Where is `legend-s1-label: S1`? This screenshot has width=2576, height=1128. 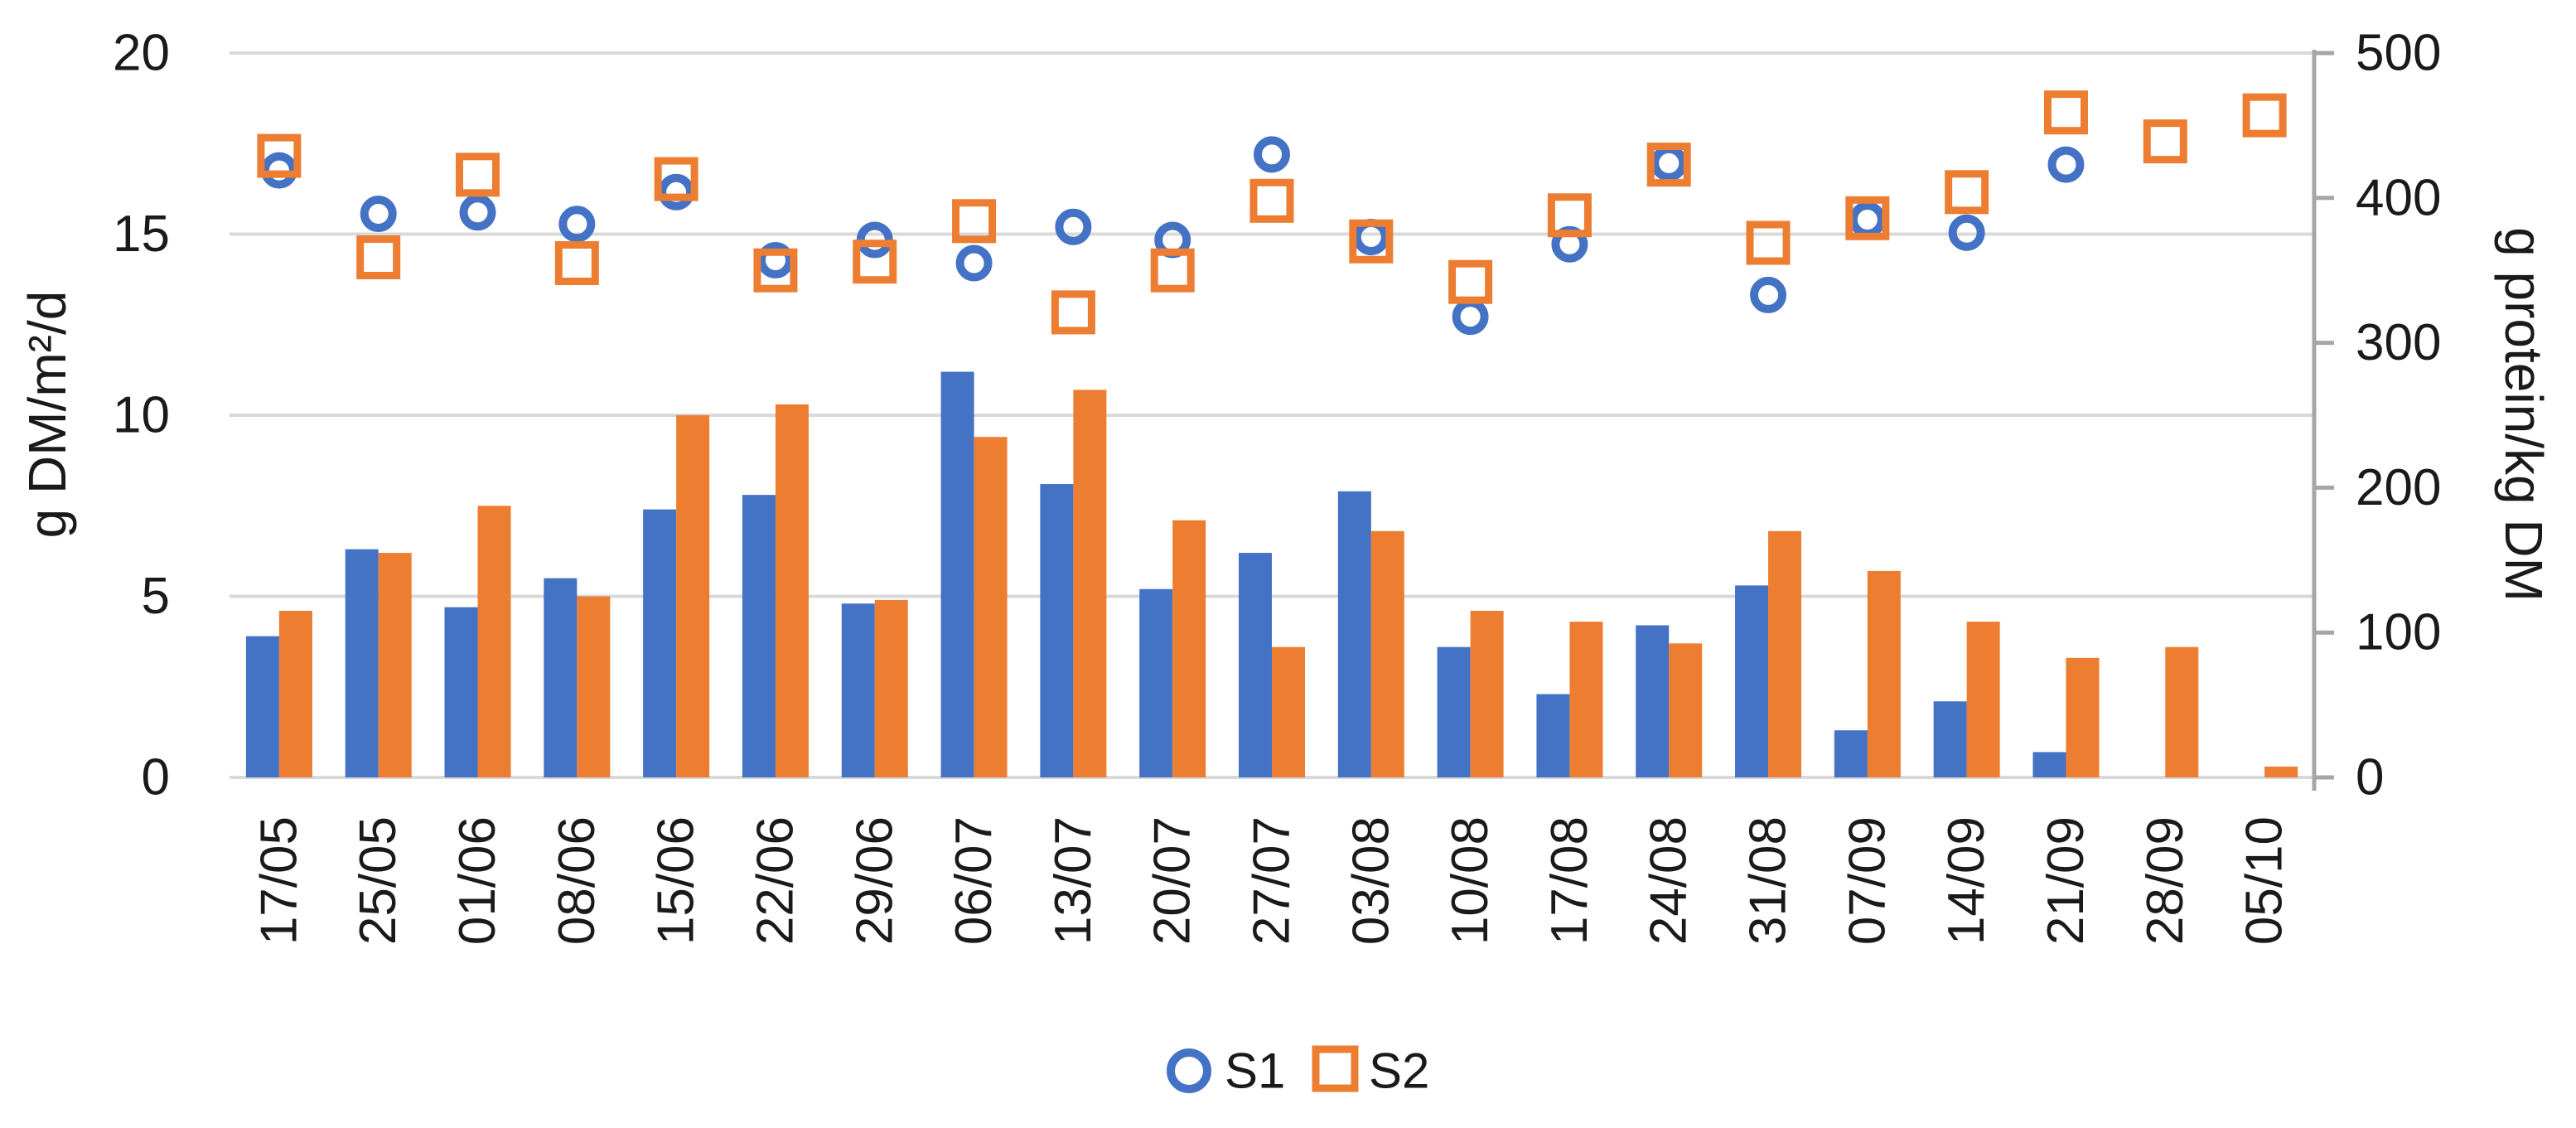 legend-s1-label: S1 is located at coordinates (1255, 1071).